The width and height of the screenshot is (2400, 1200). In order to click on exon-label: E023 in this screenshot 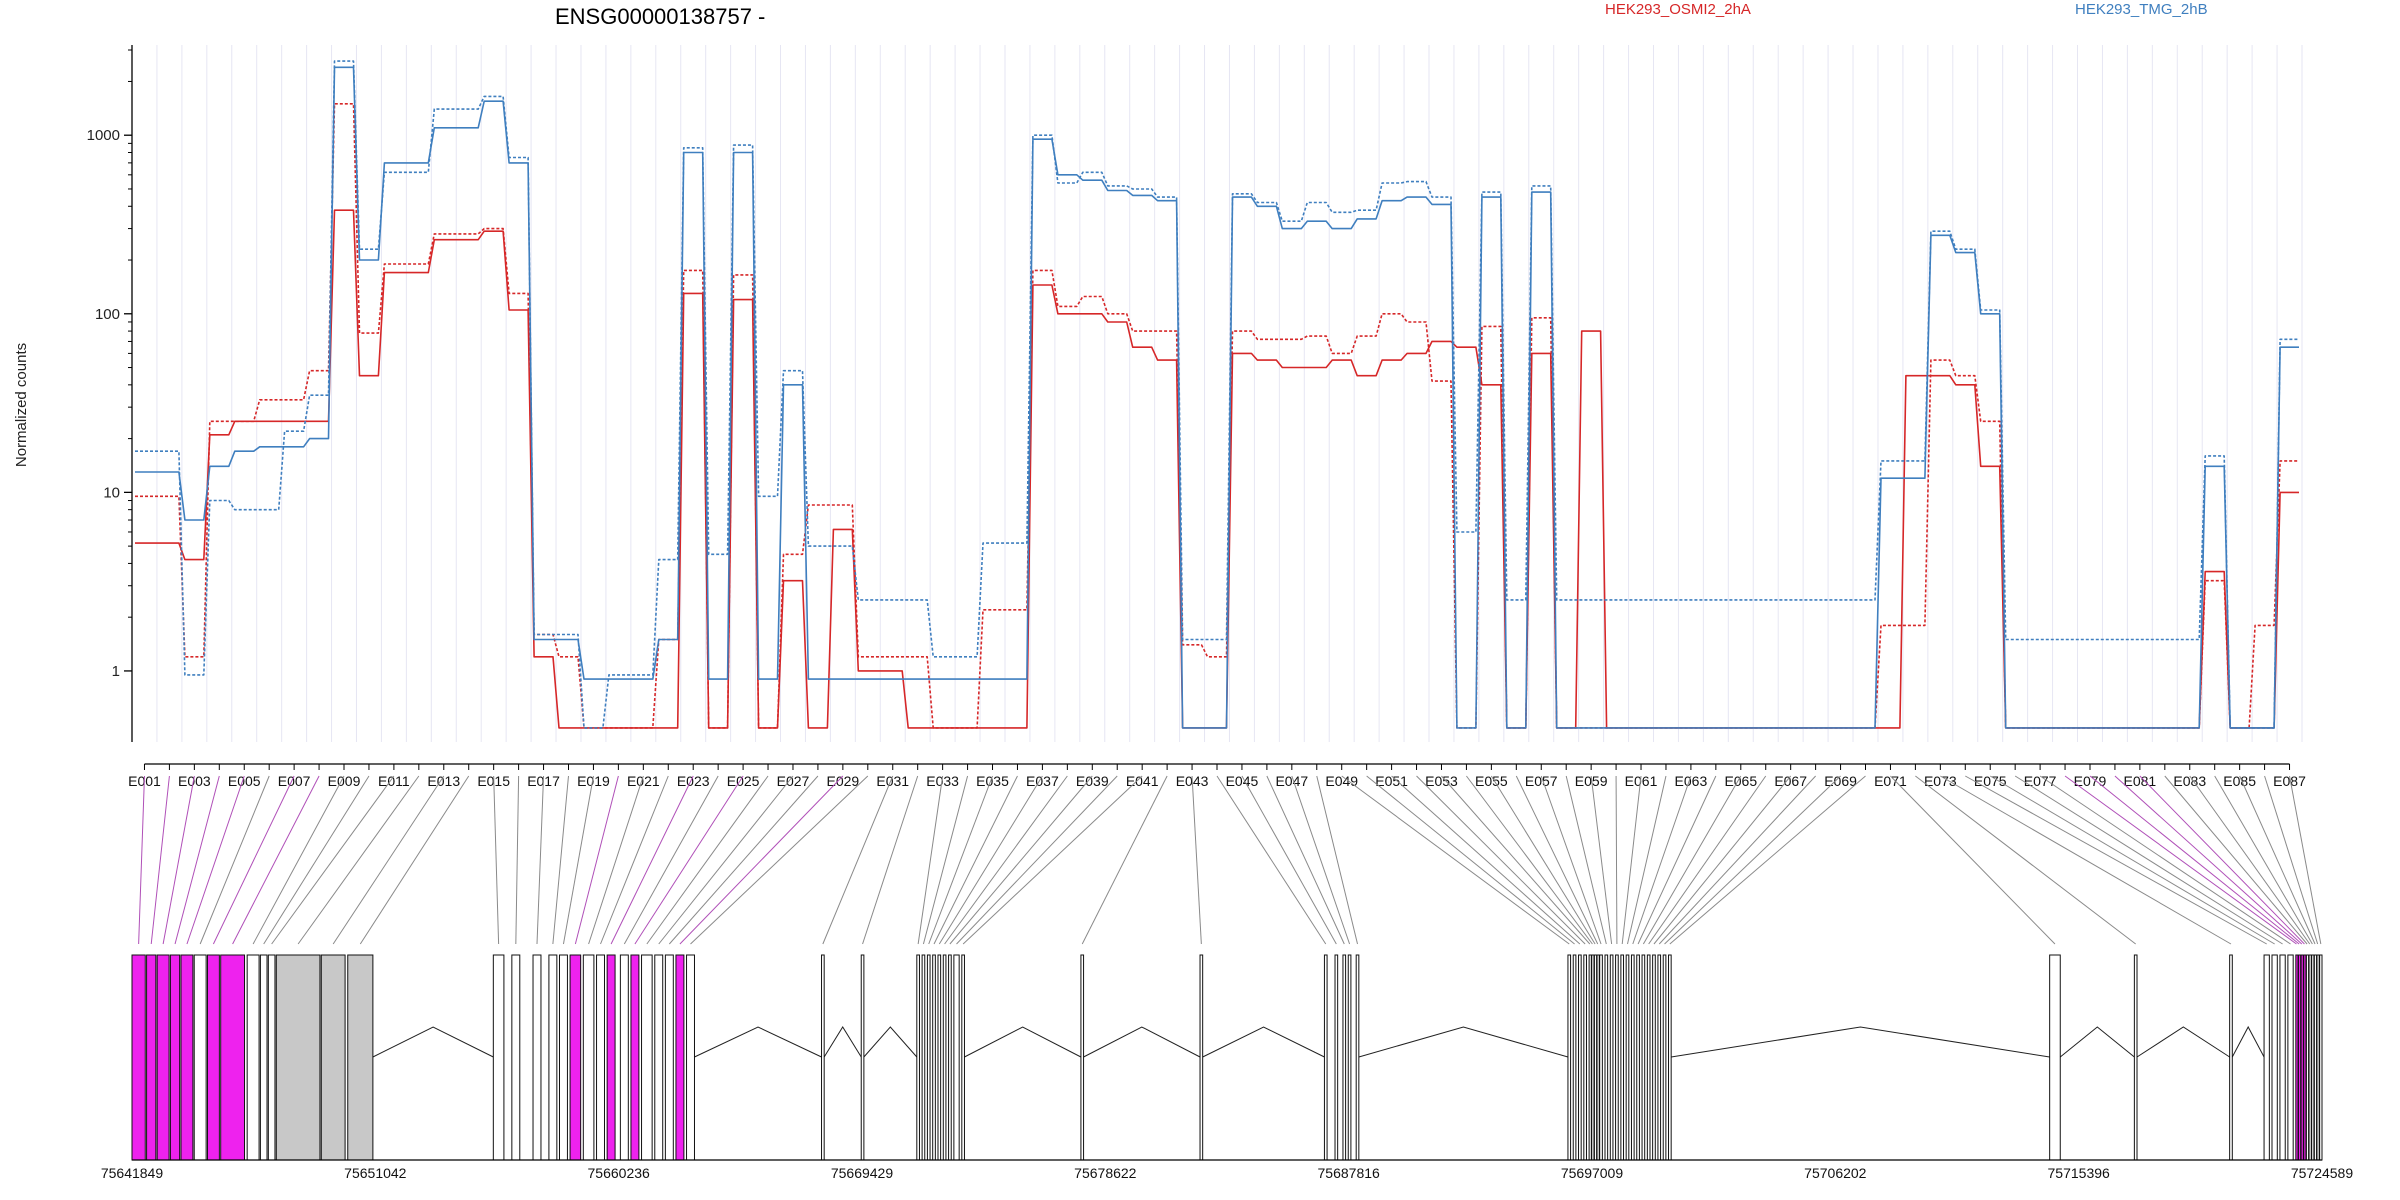, I will do `click(693, 781)`.